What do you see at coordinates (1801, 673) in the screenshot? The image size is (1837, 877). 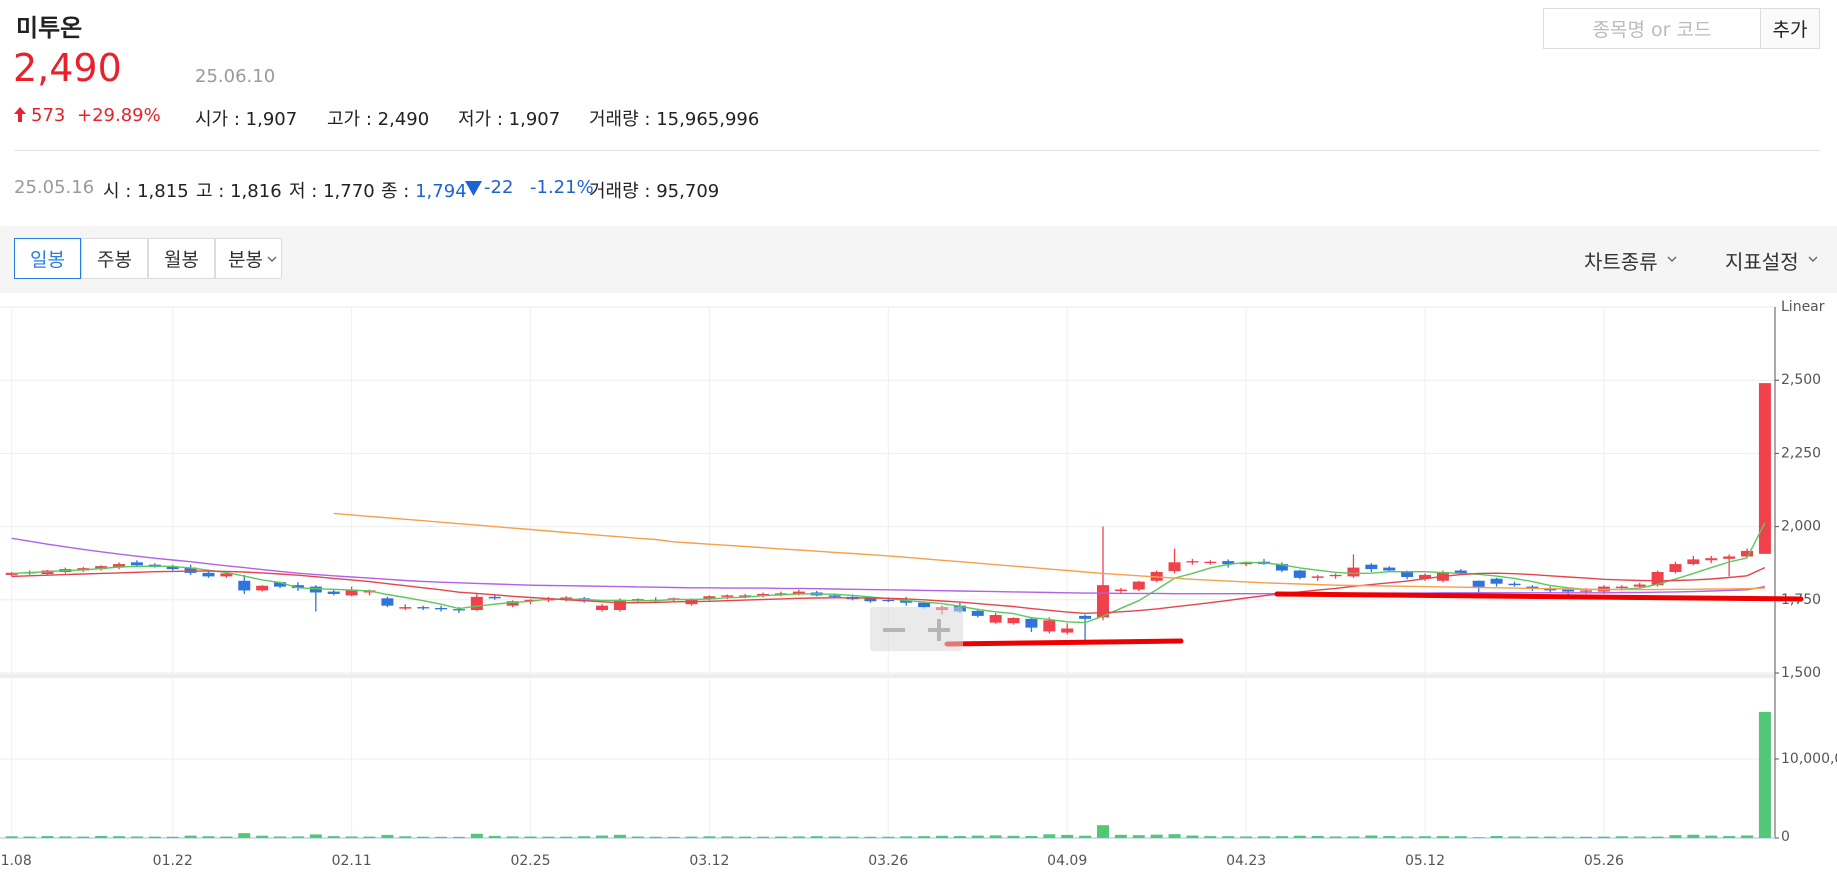 I see `y-tick-label: 1,500` at bounding box center [1801, 673].